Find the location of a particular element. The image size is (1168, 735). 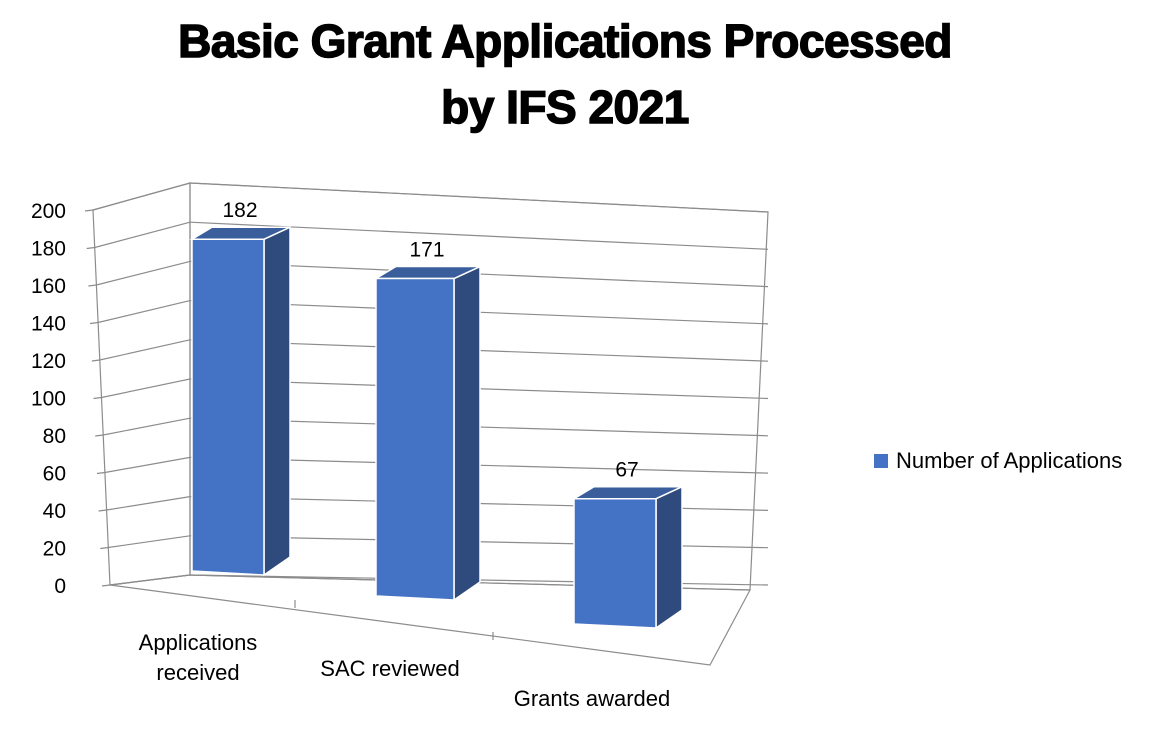

chart-title-line-2: by IFS 2021 is located at coordinates (565, 107).